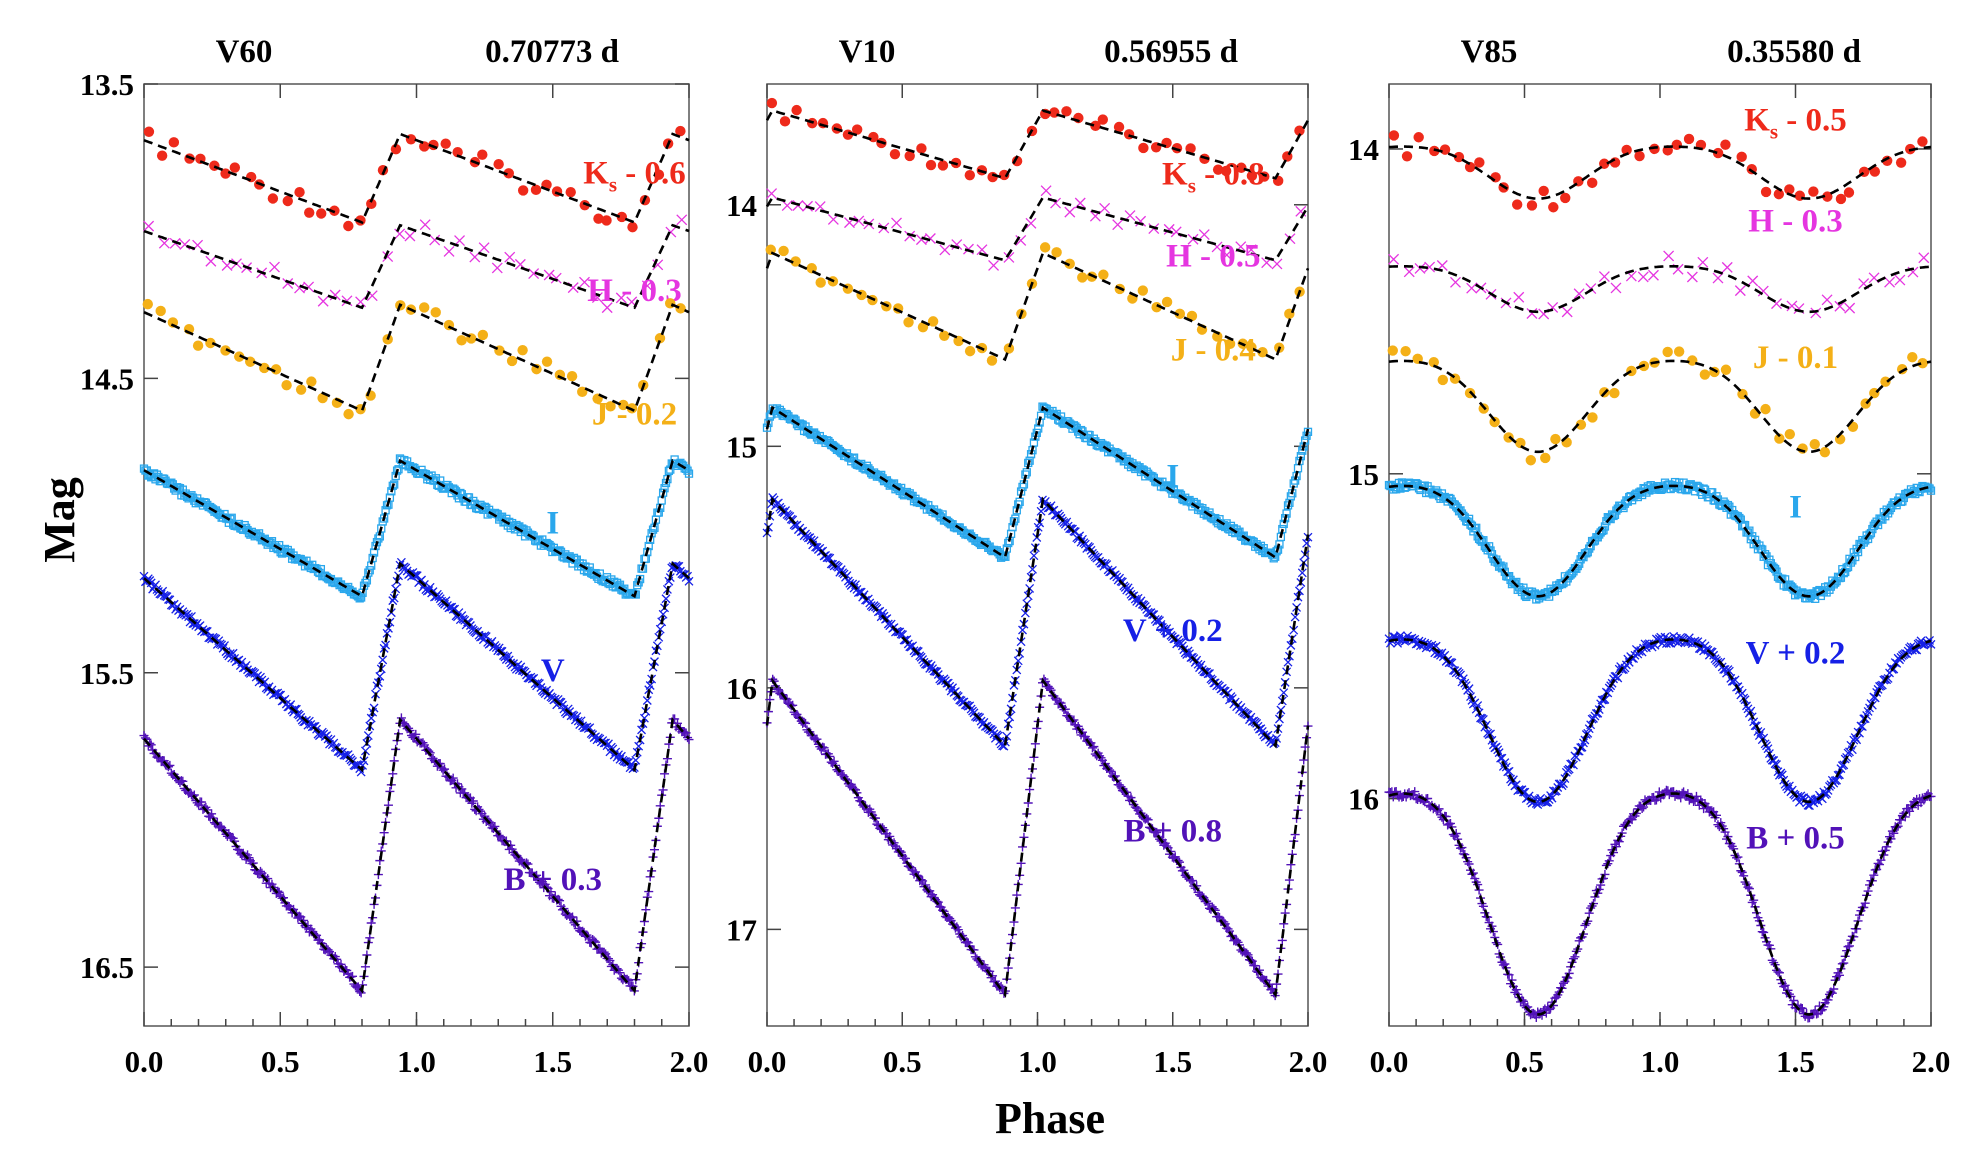 This screenshot has height=1154, width=1975. I want to click on y-tick-label: 15, so click(741, 446).